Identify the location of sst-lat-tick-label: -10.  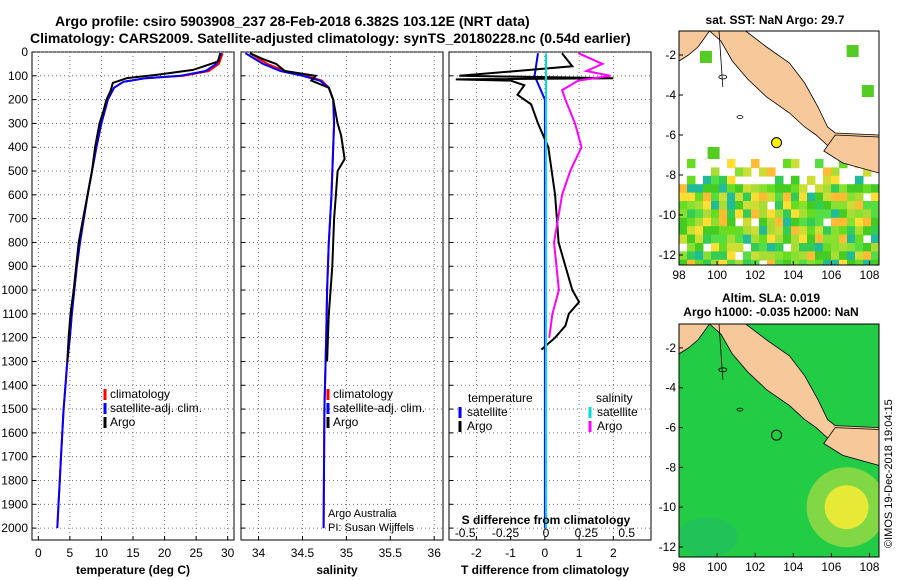
(668, 215).